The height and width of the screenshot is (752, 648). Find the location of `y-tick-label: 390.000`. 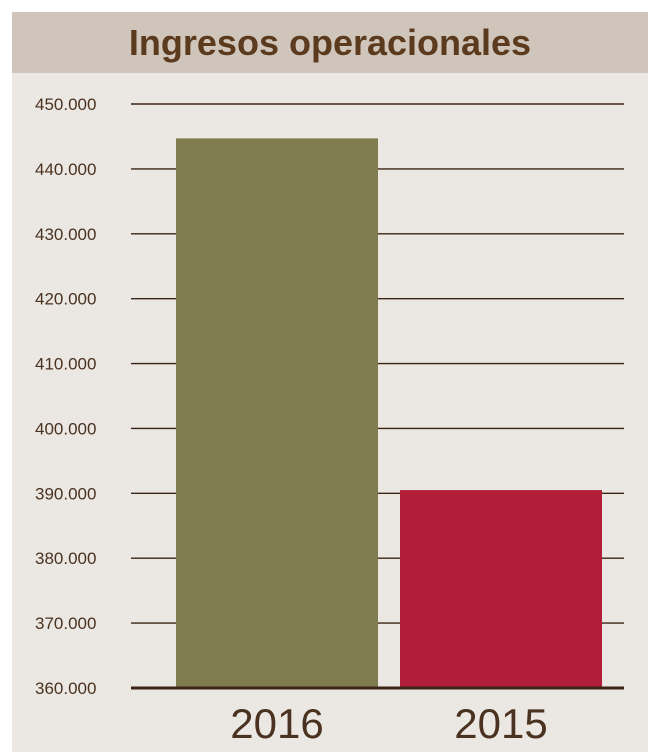

y-tick-label: 390.000 is located at coordinates (65, 493).